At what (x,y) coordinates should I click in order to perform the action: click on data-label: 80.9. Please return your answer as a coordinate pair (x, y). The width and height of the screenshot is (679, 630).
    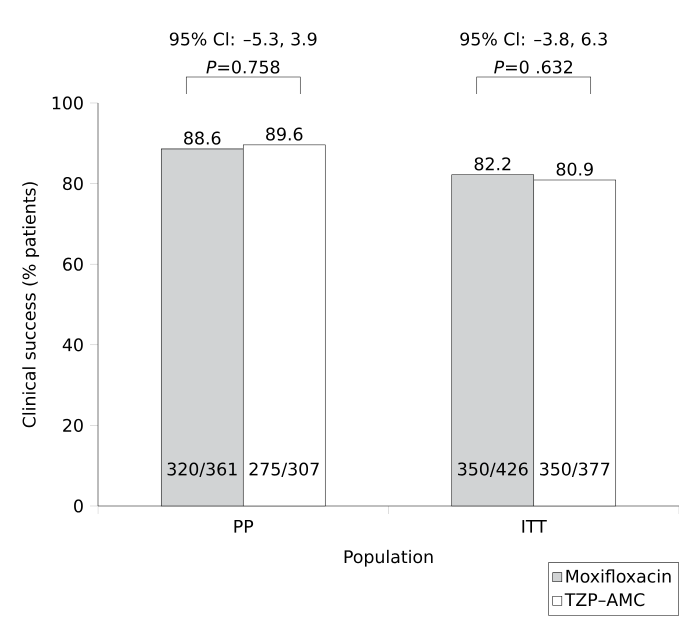
    Looking at the image, I should click on (574, 169).